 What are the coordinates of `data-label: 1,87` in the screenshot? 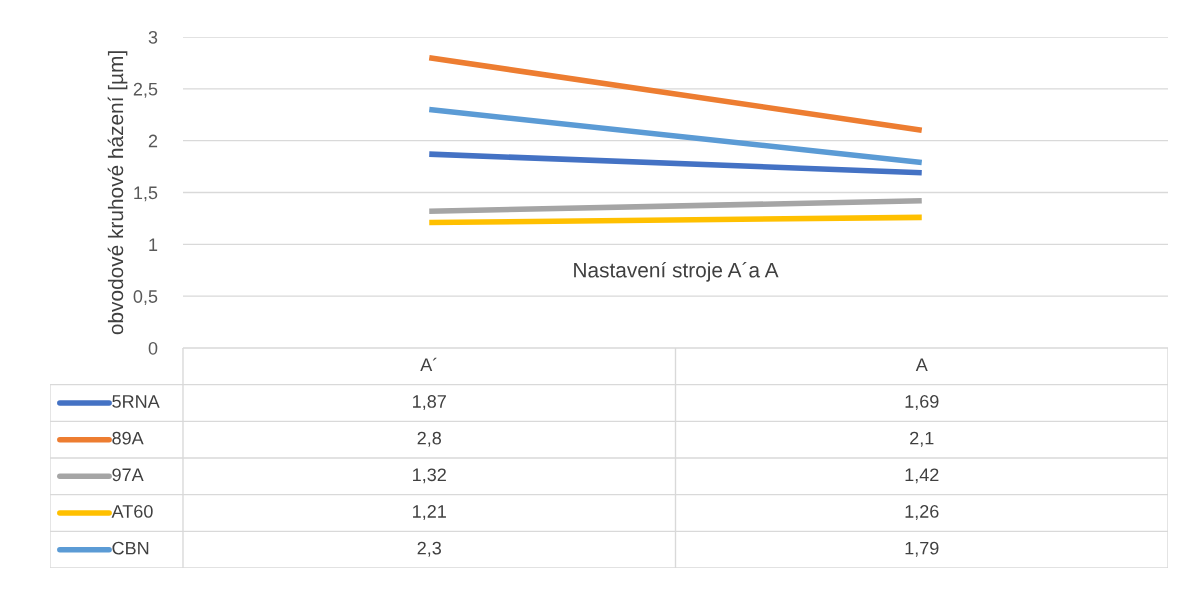 It's located at (429, 402).